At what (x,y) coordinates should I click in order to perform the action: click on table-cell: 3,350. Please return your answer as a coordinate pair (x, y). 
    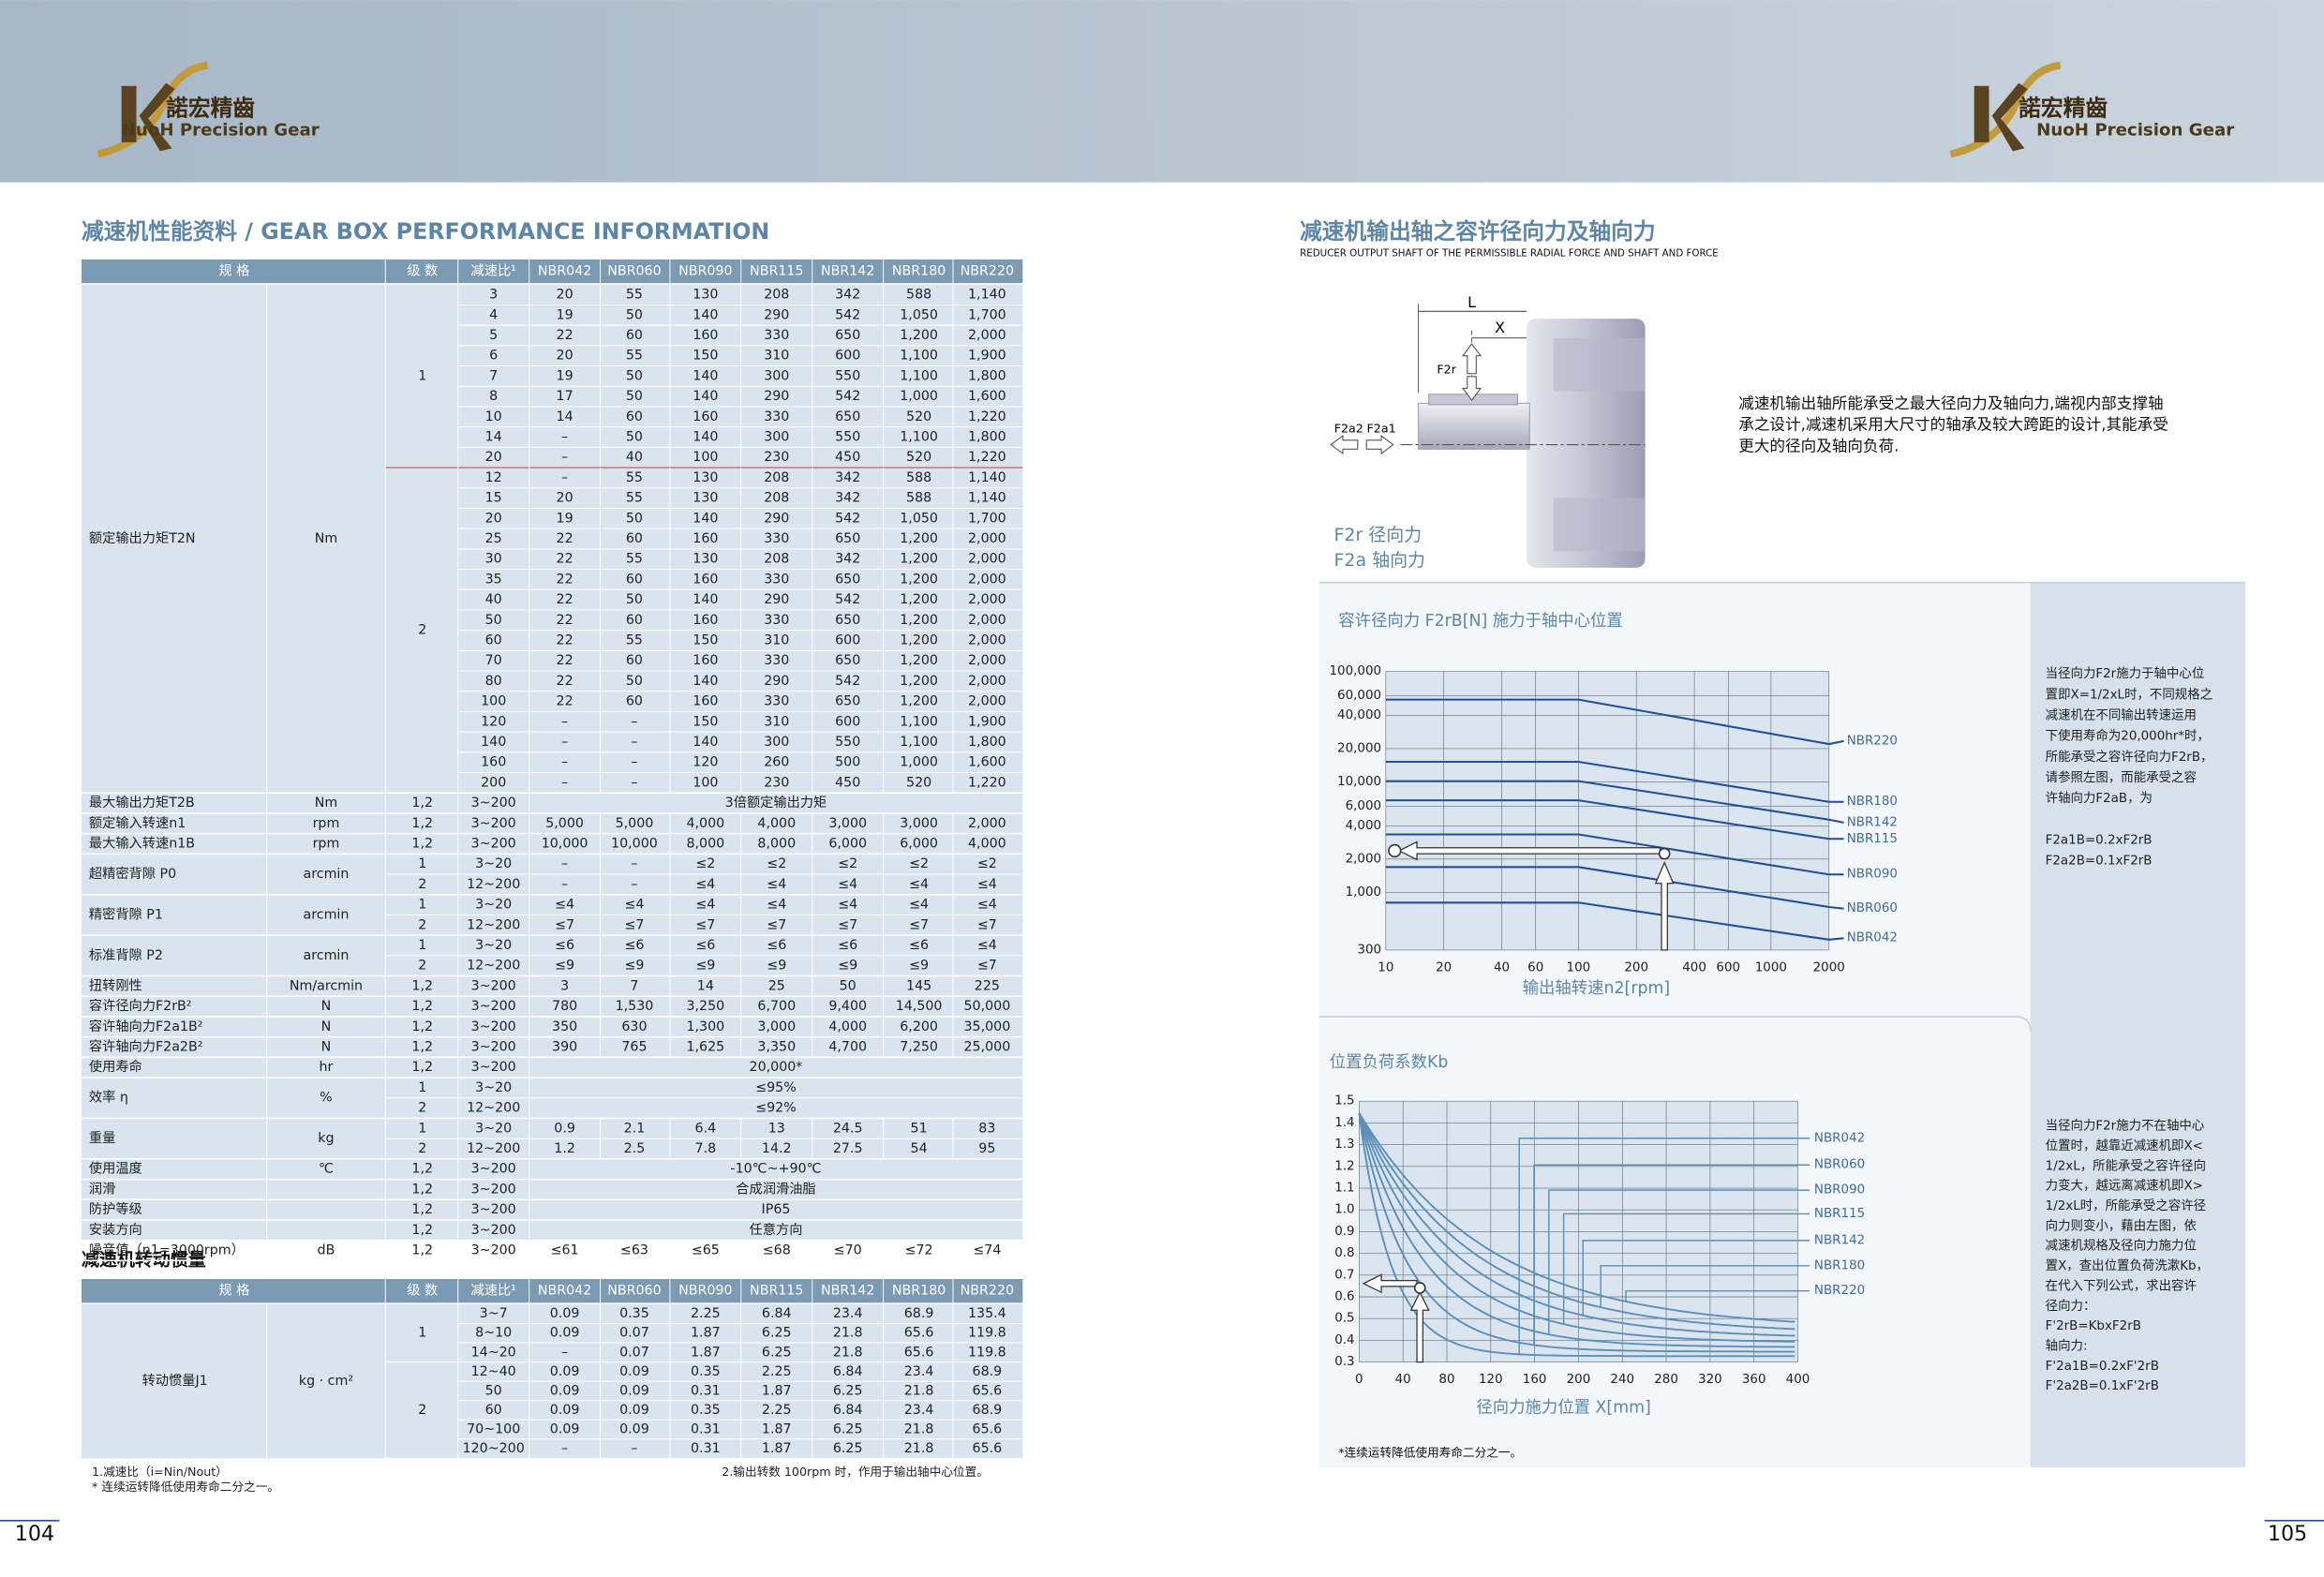
    Looking at the image, I should click on (776, 1046).